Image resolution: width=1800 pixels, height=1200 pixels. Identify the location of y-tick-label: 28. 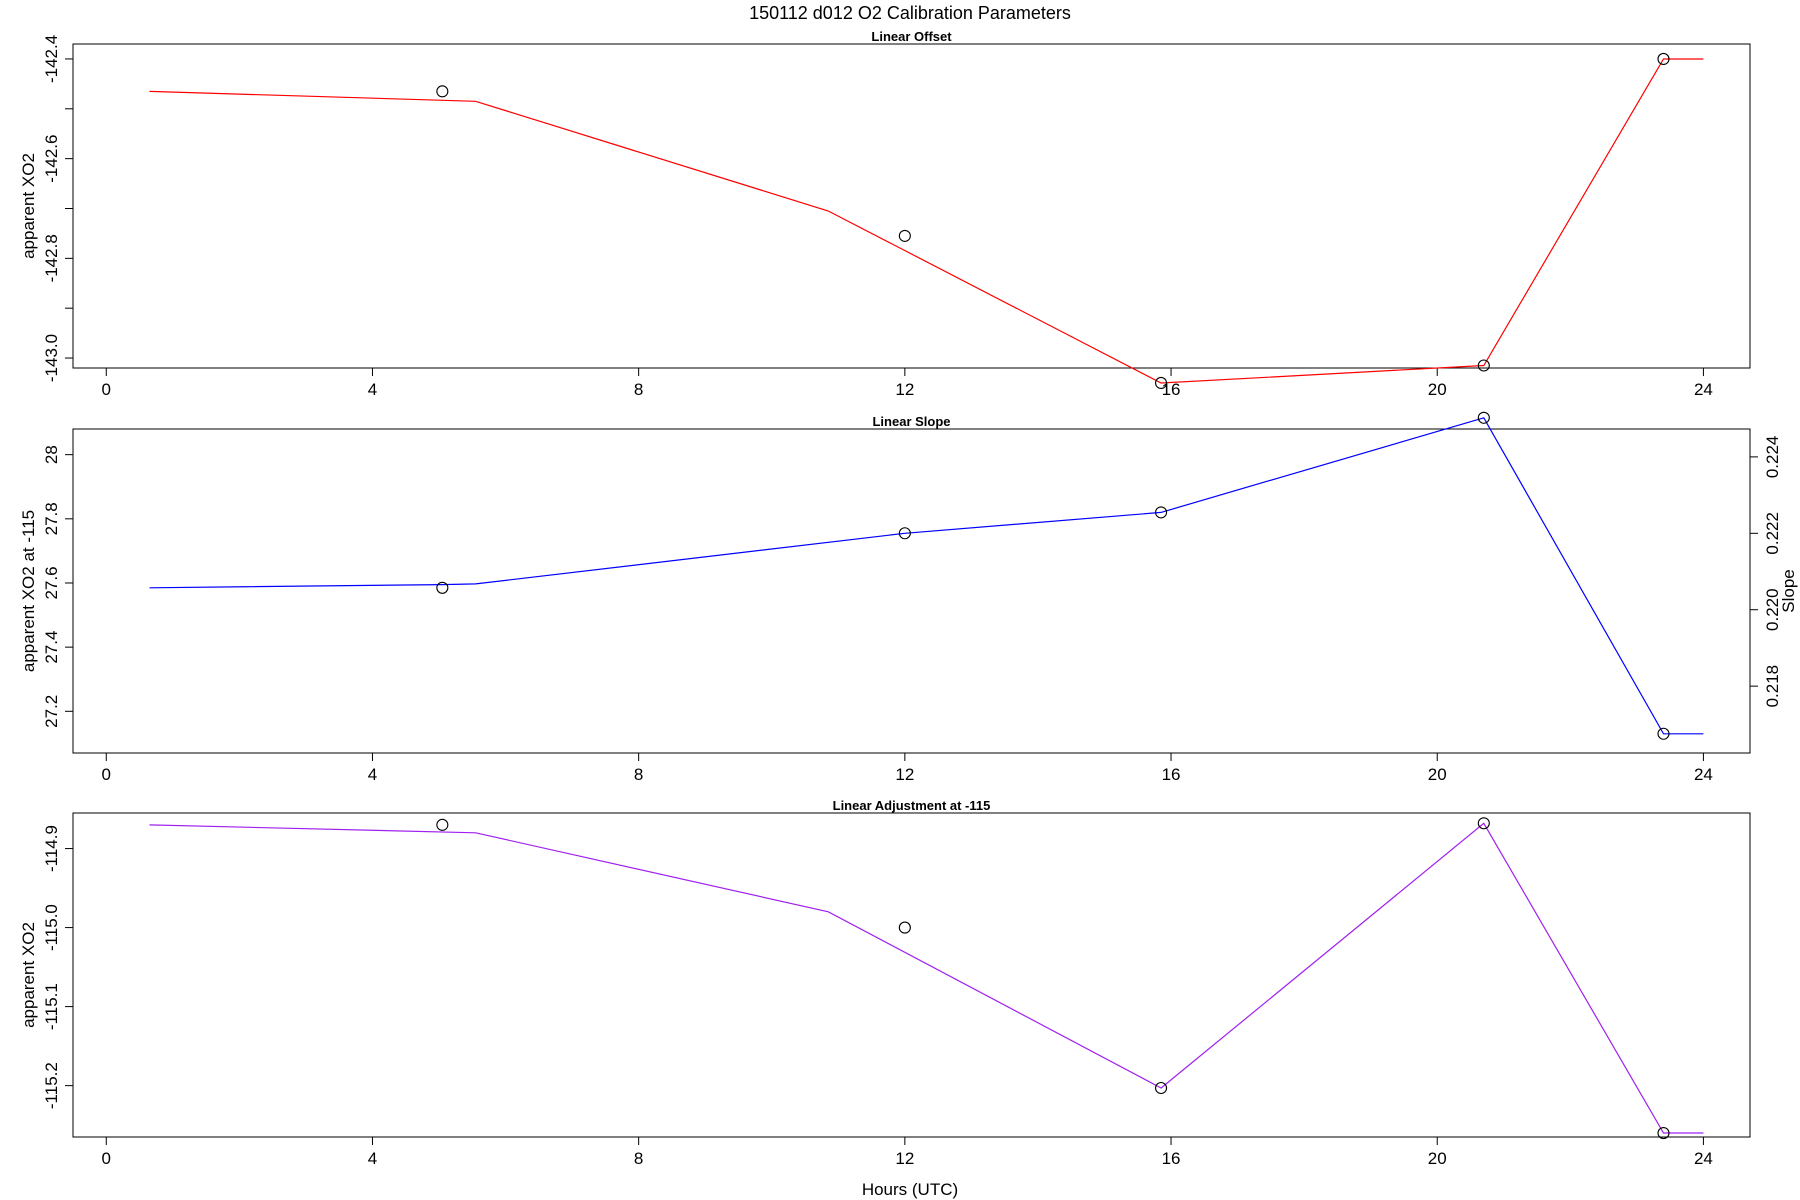
(51, 454).